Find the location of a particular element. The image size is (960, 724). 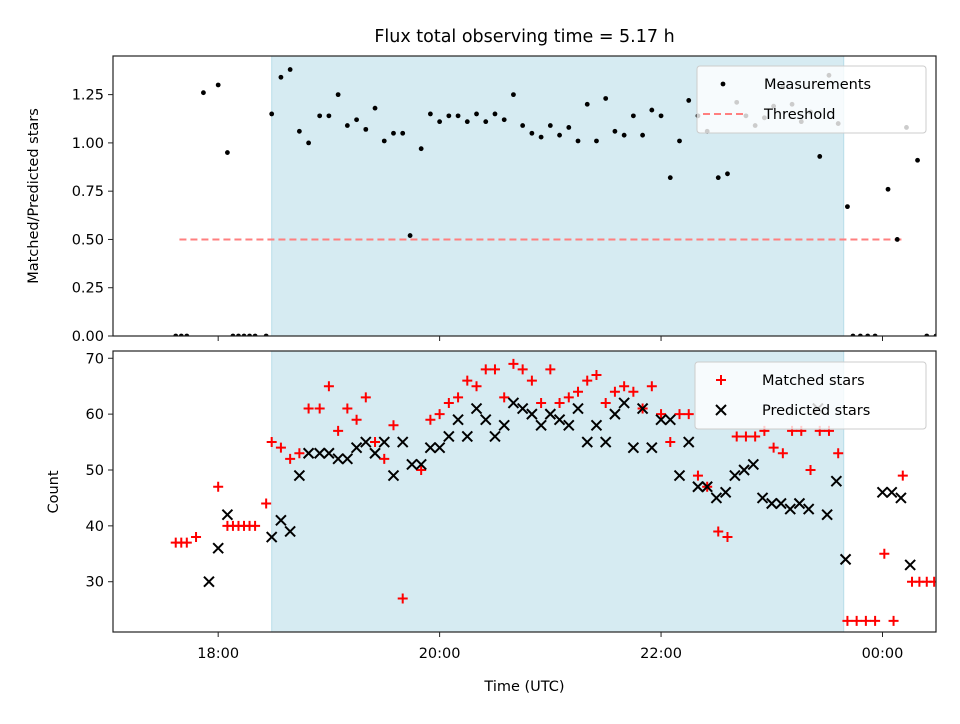

legend-box is located at coordinates (810, 395).